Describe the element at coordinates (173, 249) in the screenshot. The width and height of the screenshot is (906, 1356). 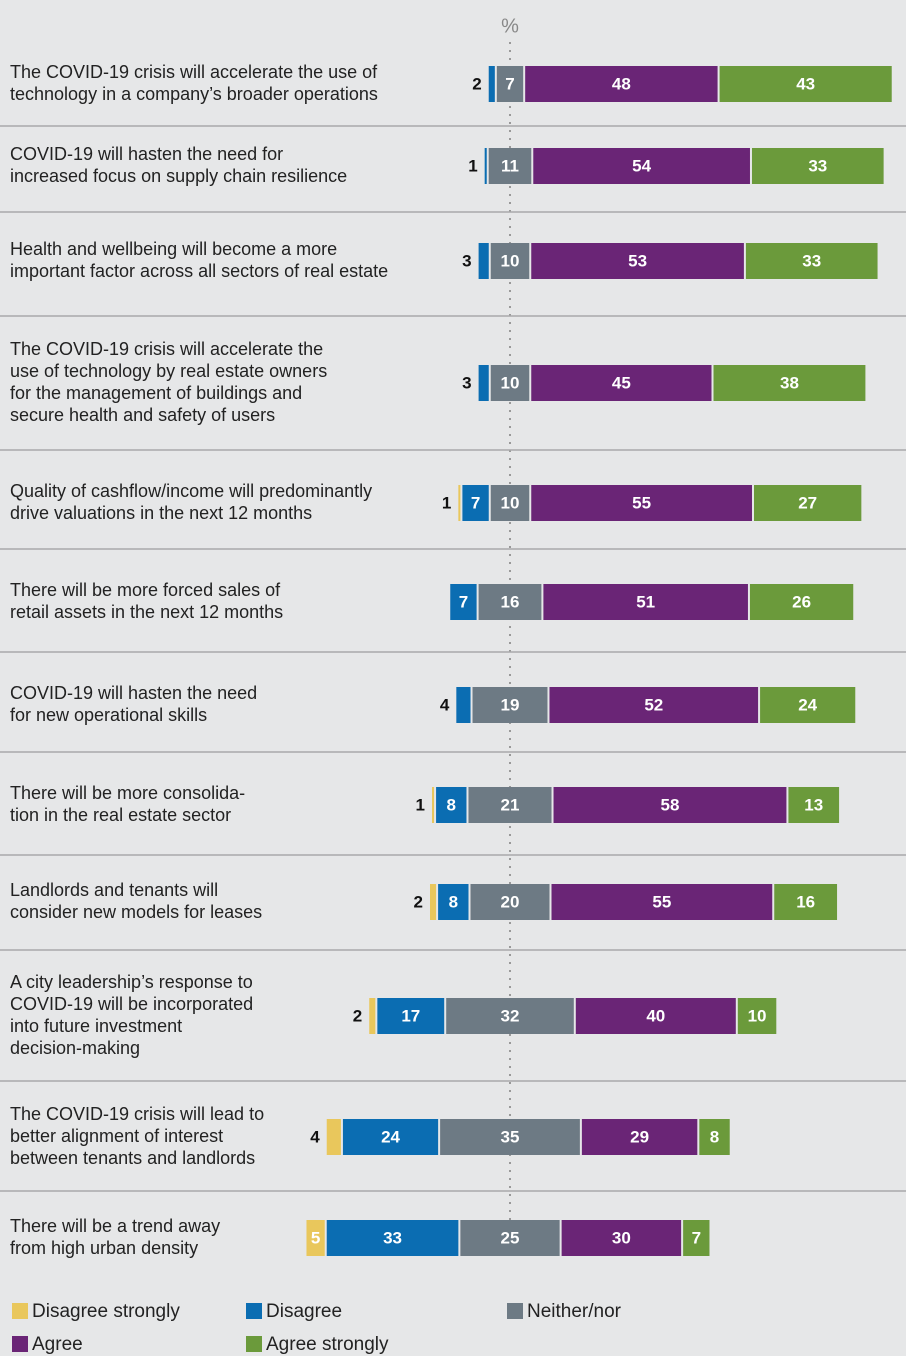
I see `row-label: Health and wellbeing will become a more` at that location.